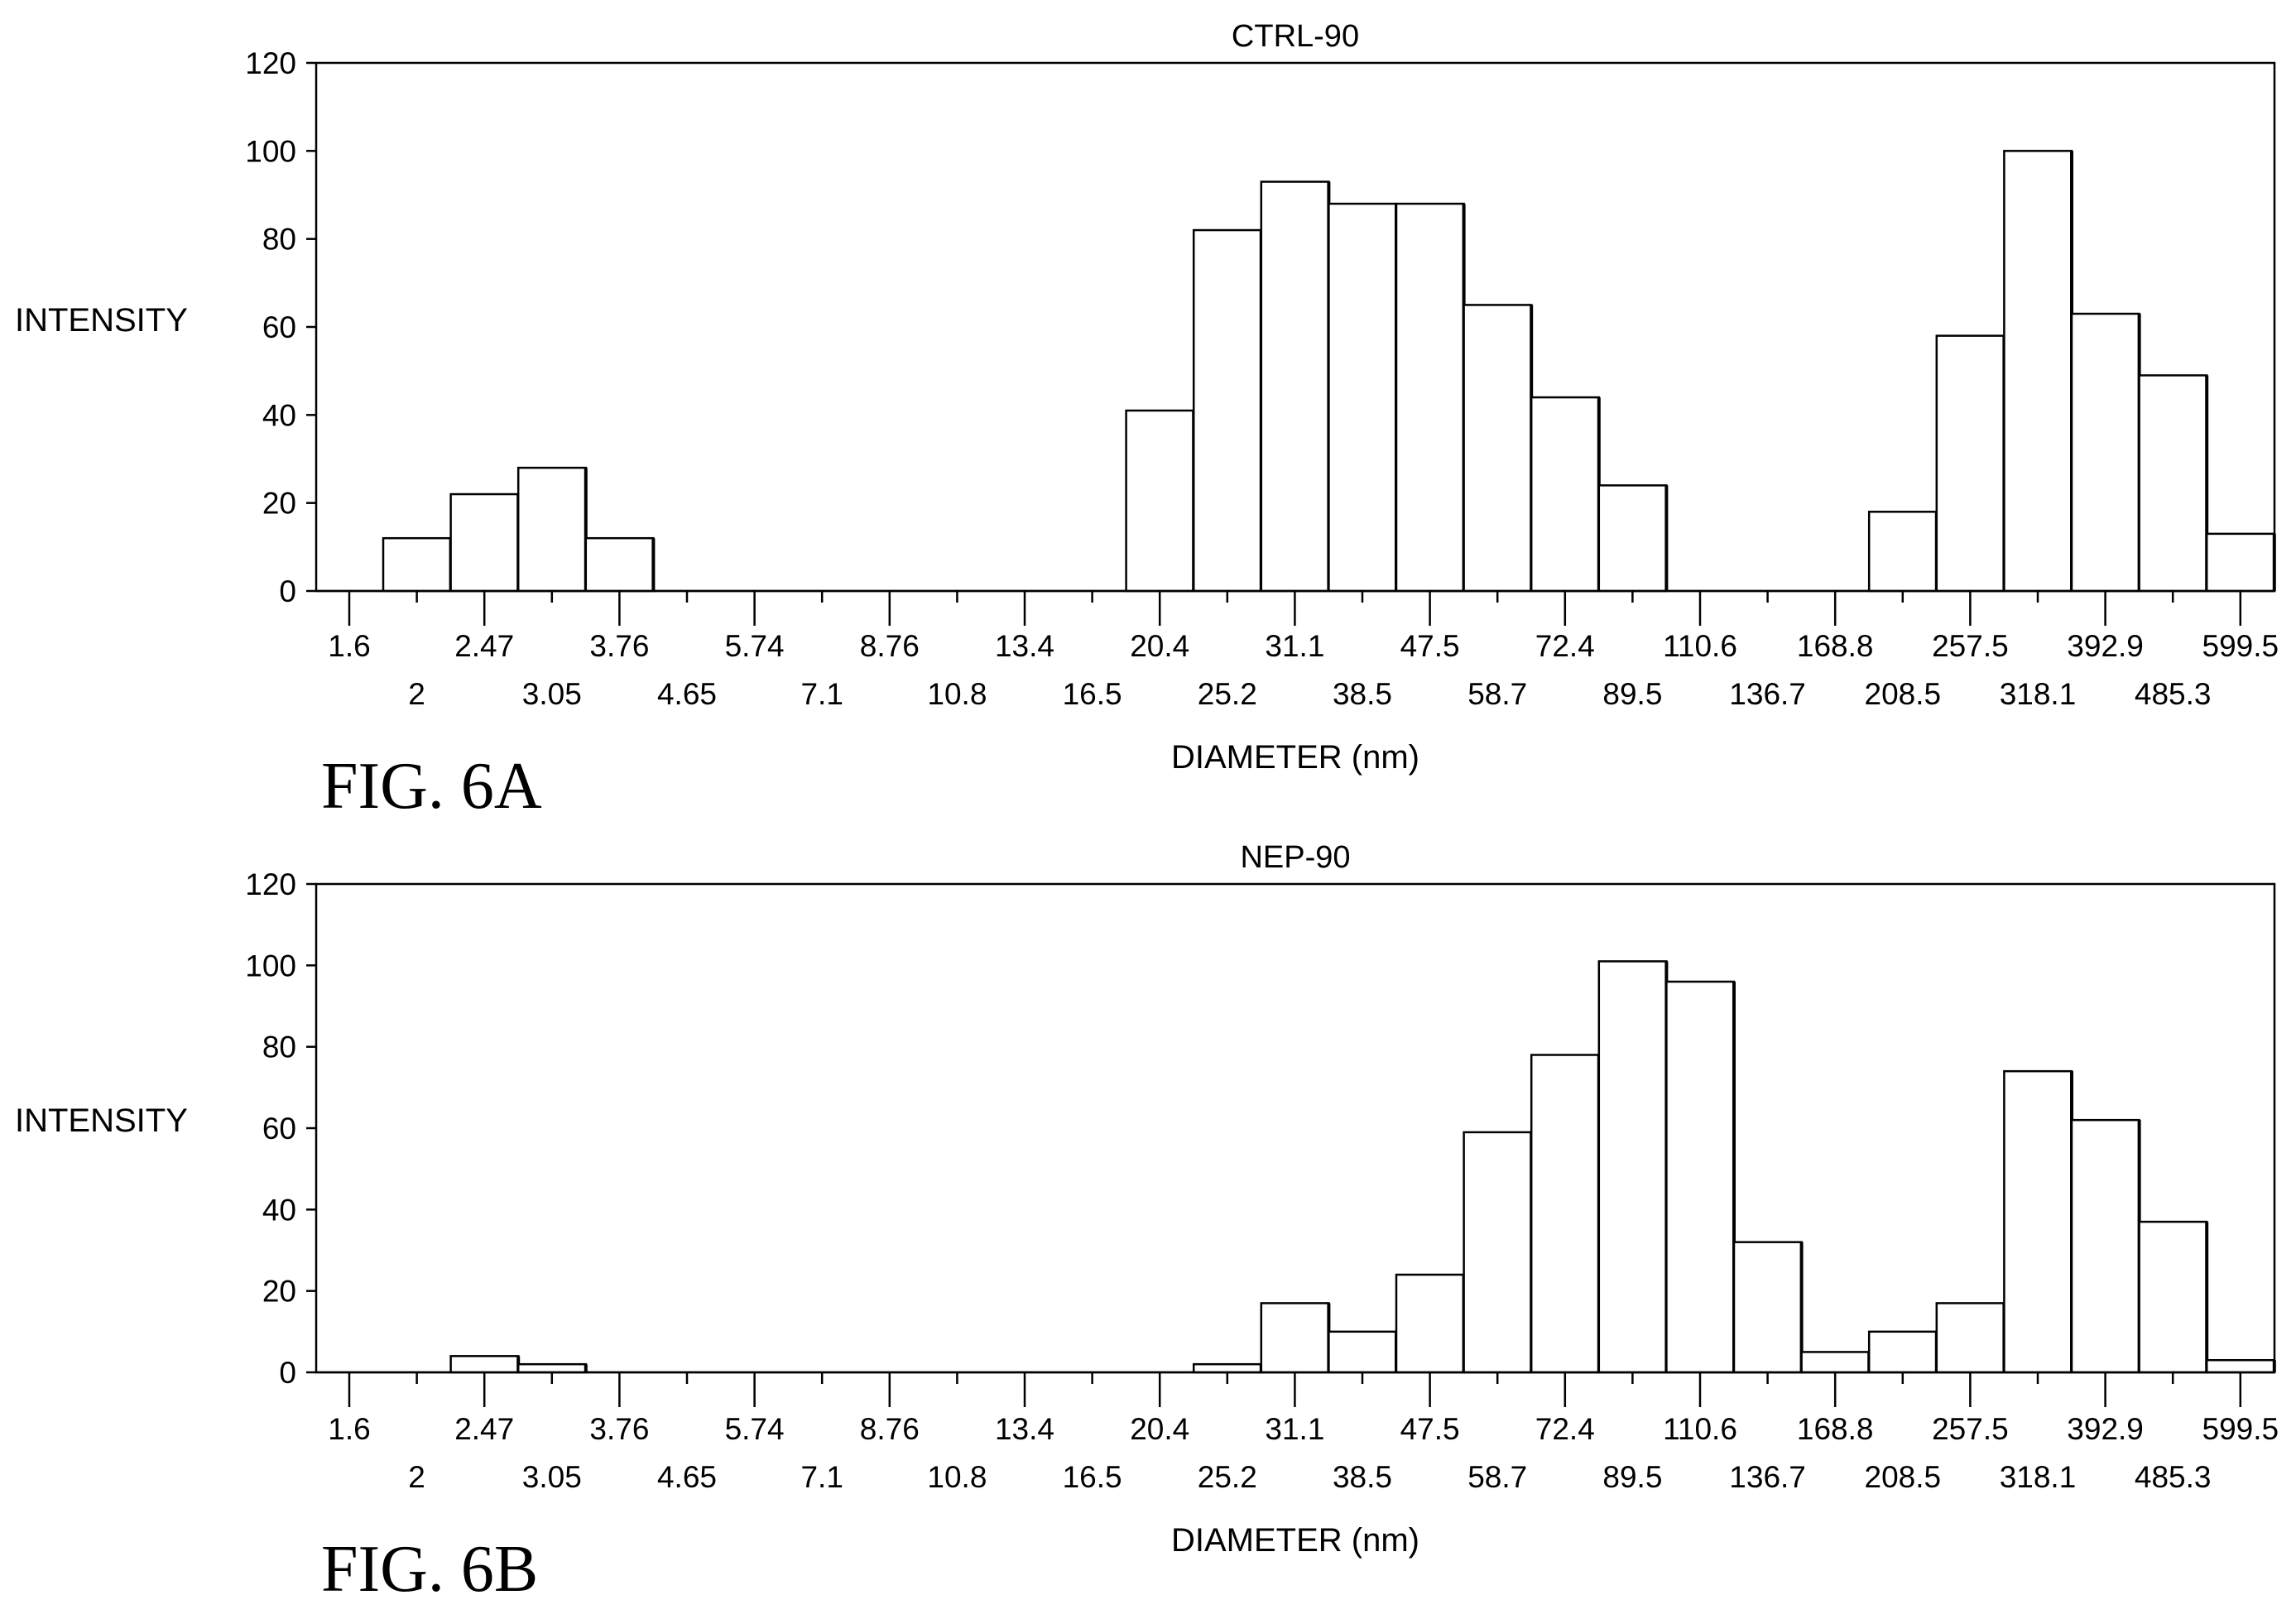 The width and height of the screenshot is (2296, 1619). Describe the element at coordinates (1295, 1540) in the screenshot. I see `x-axis-label: DIAMETER (nm)` at that location.